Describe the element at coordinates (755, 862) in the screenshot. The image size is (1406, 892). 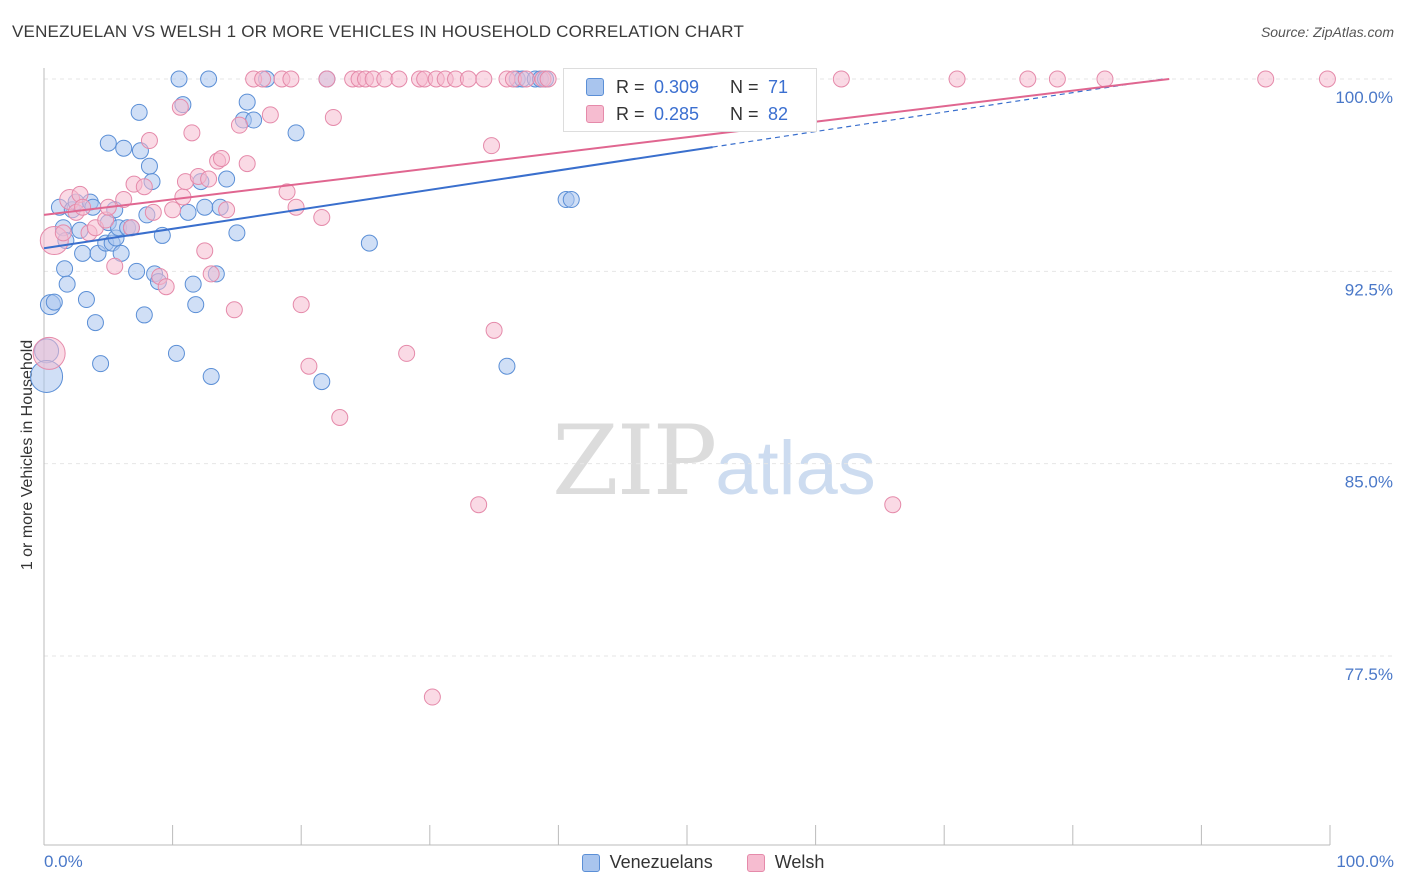
I see `welsh-legend-swatch` at that location.